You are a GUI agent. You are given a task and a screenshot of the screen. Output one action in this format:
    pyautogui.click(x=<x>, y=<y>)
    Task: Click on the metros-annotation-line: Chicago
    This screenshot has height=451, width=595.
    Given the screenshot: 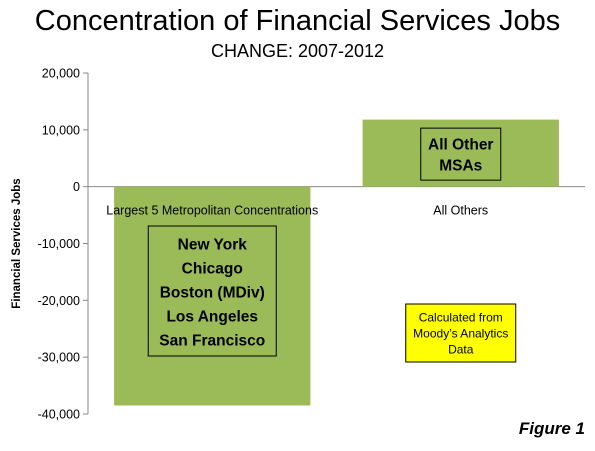 What is the action you would take?
    pyautogui.click(x=212, y=269)
    